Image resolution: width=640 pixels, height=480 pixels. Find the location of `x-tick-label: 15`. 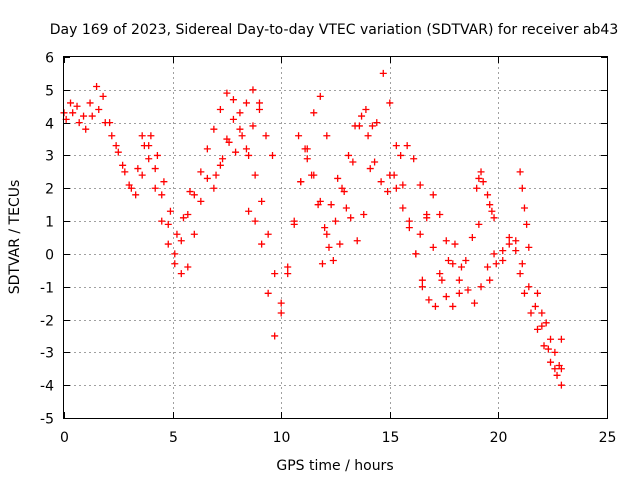

x-tick-label: 15 is located at coordinates (391, 438).